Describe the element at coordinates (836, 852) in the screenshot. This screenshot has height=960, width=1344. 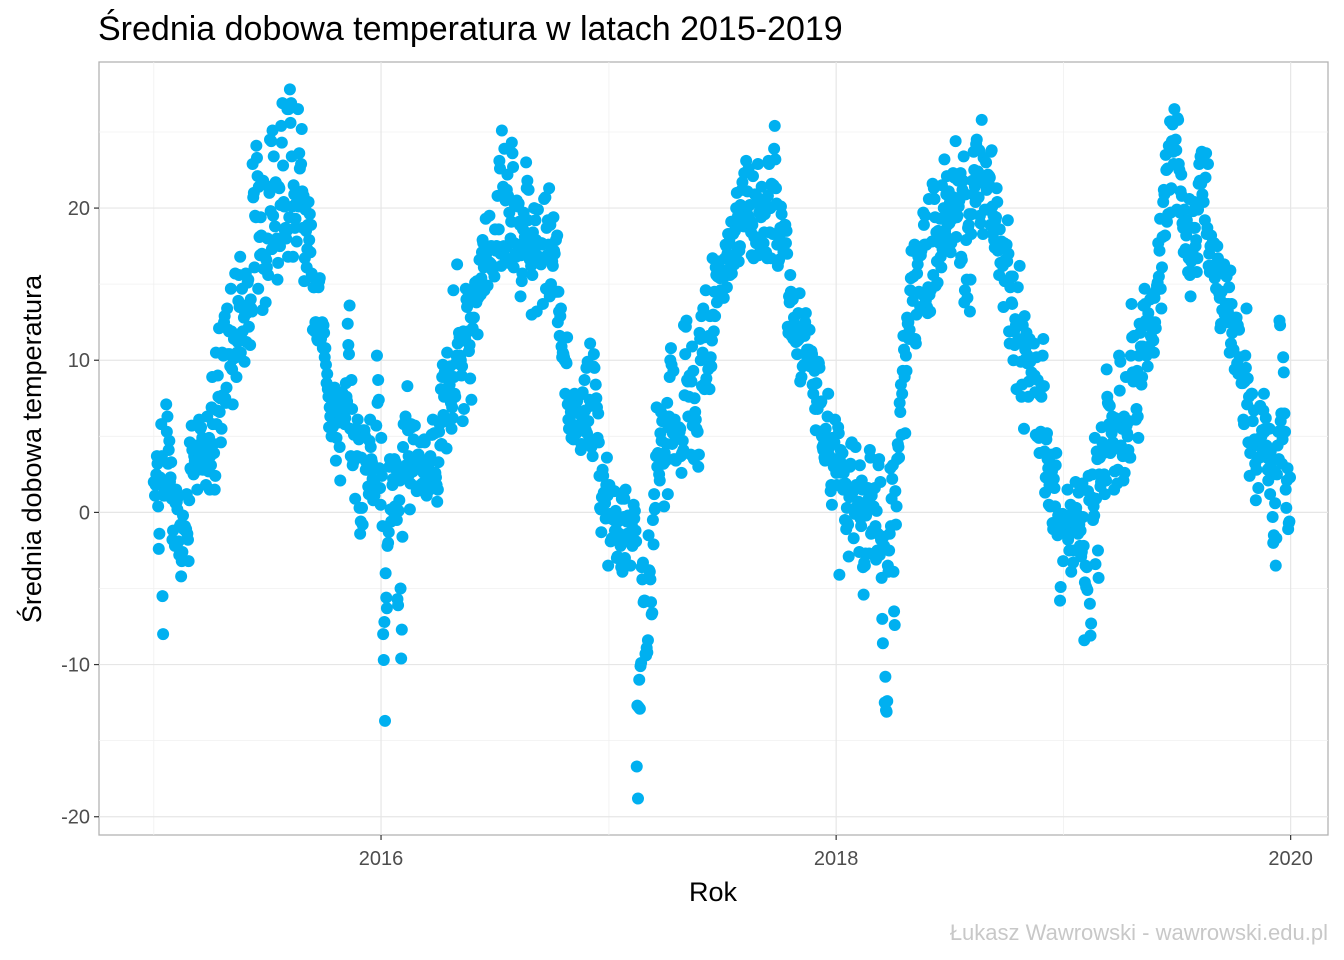
I see `x-axis-ticks: 2016 2018 2020` at that location.